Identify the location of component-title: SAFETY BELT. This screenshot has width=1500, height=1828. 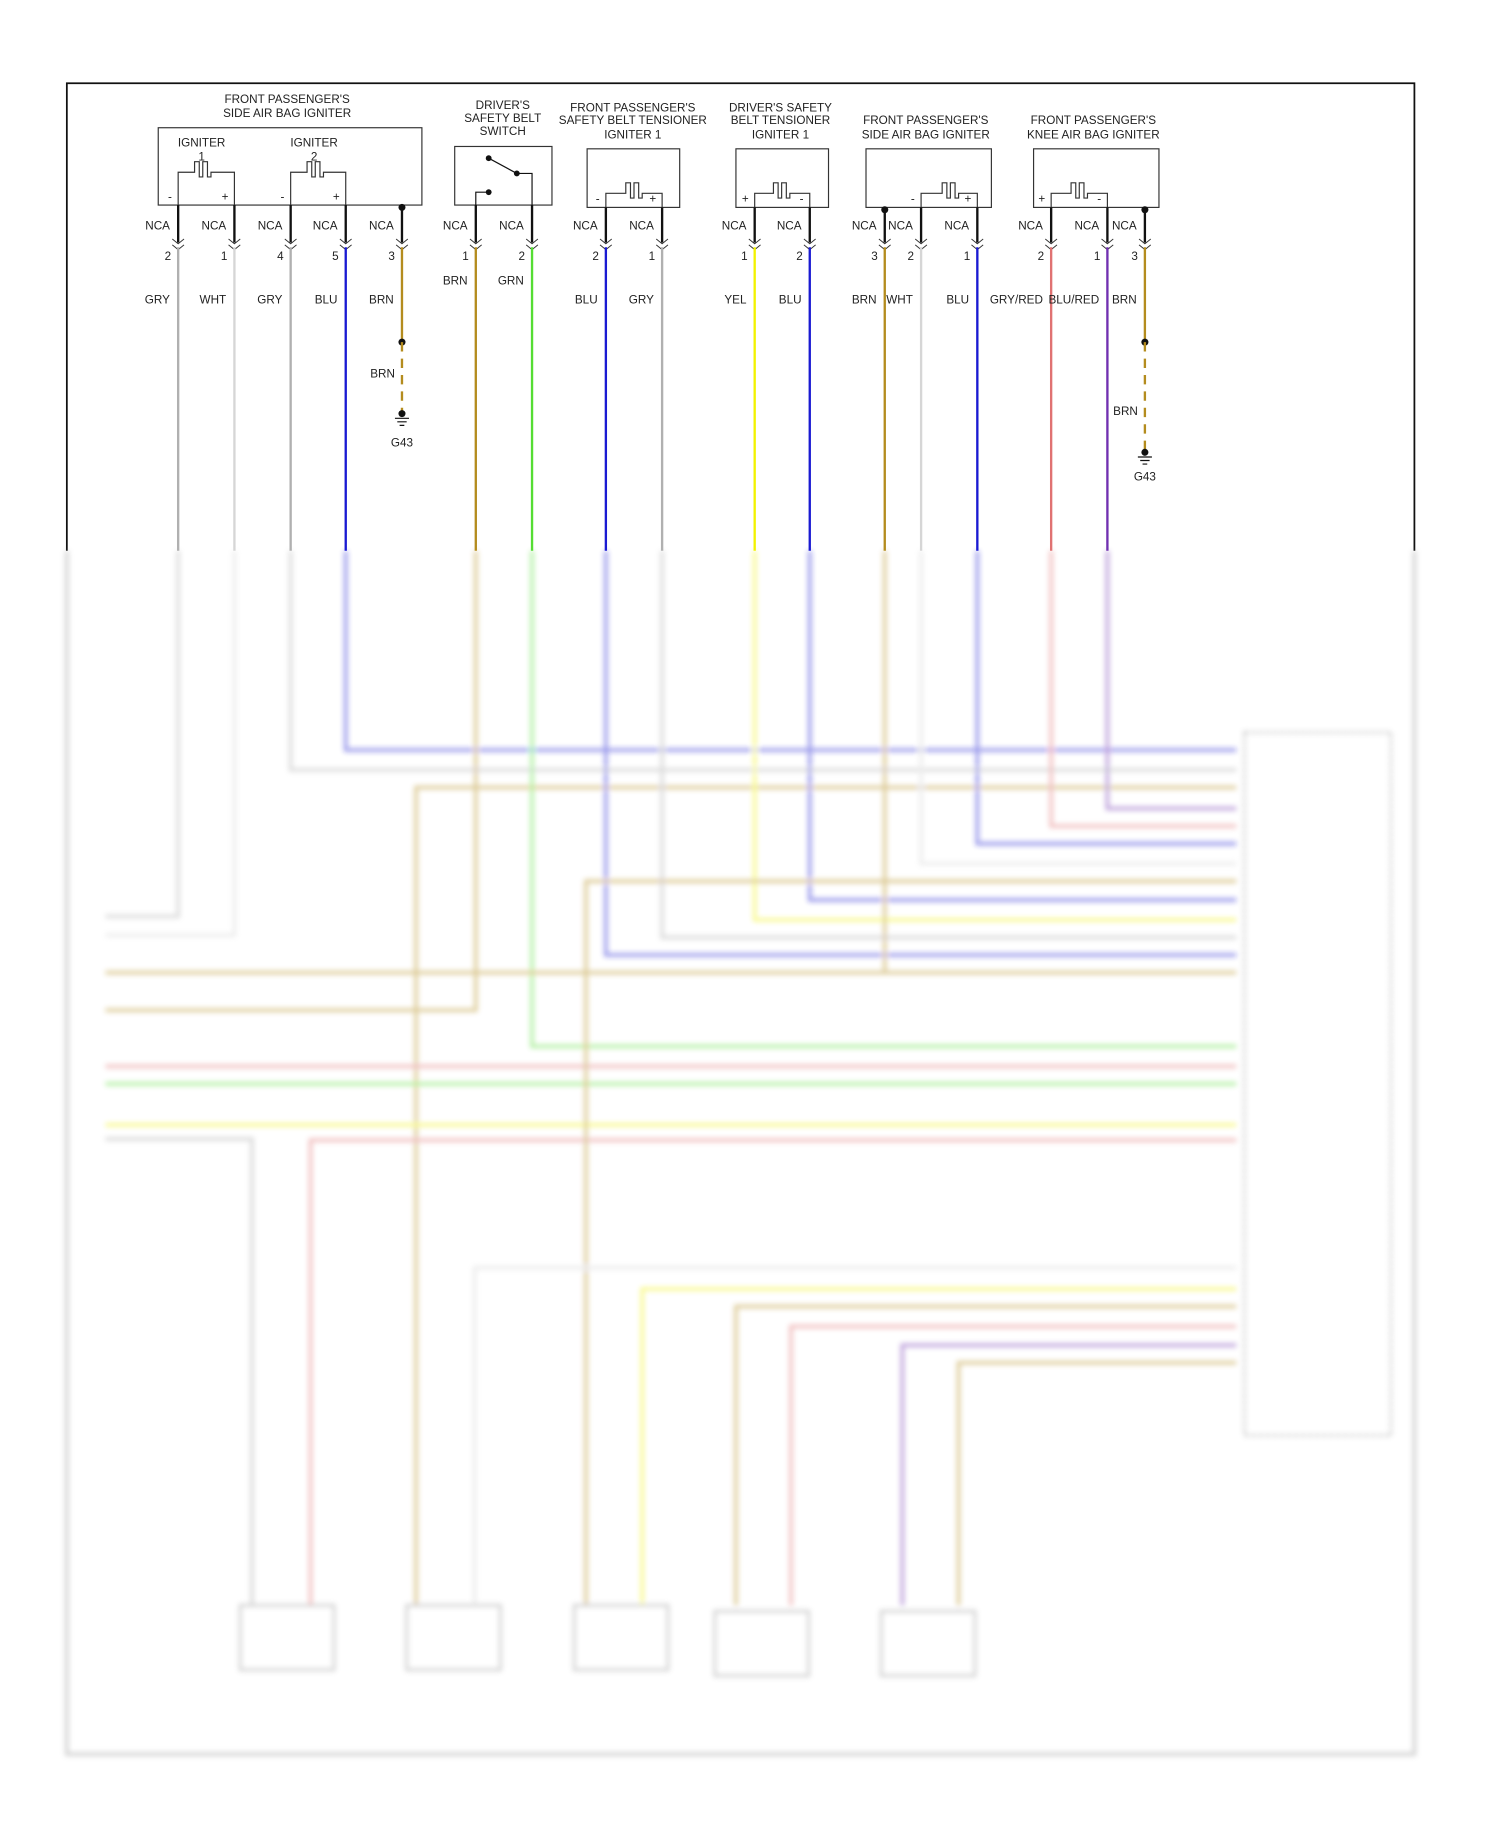
(502, 118).